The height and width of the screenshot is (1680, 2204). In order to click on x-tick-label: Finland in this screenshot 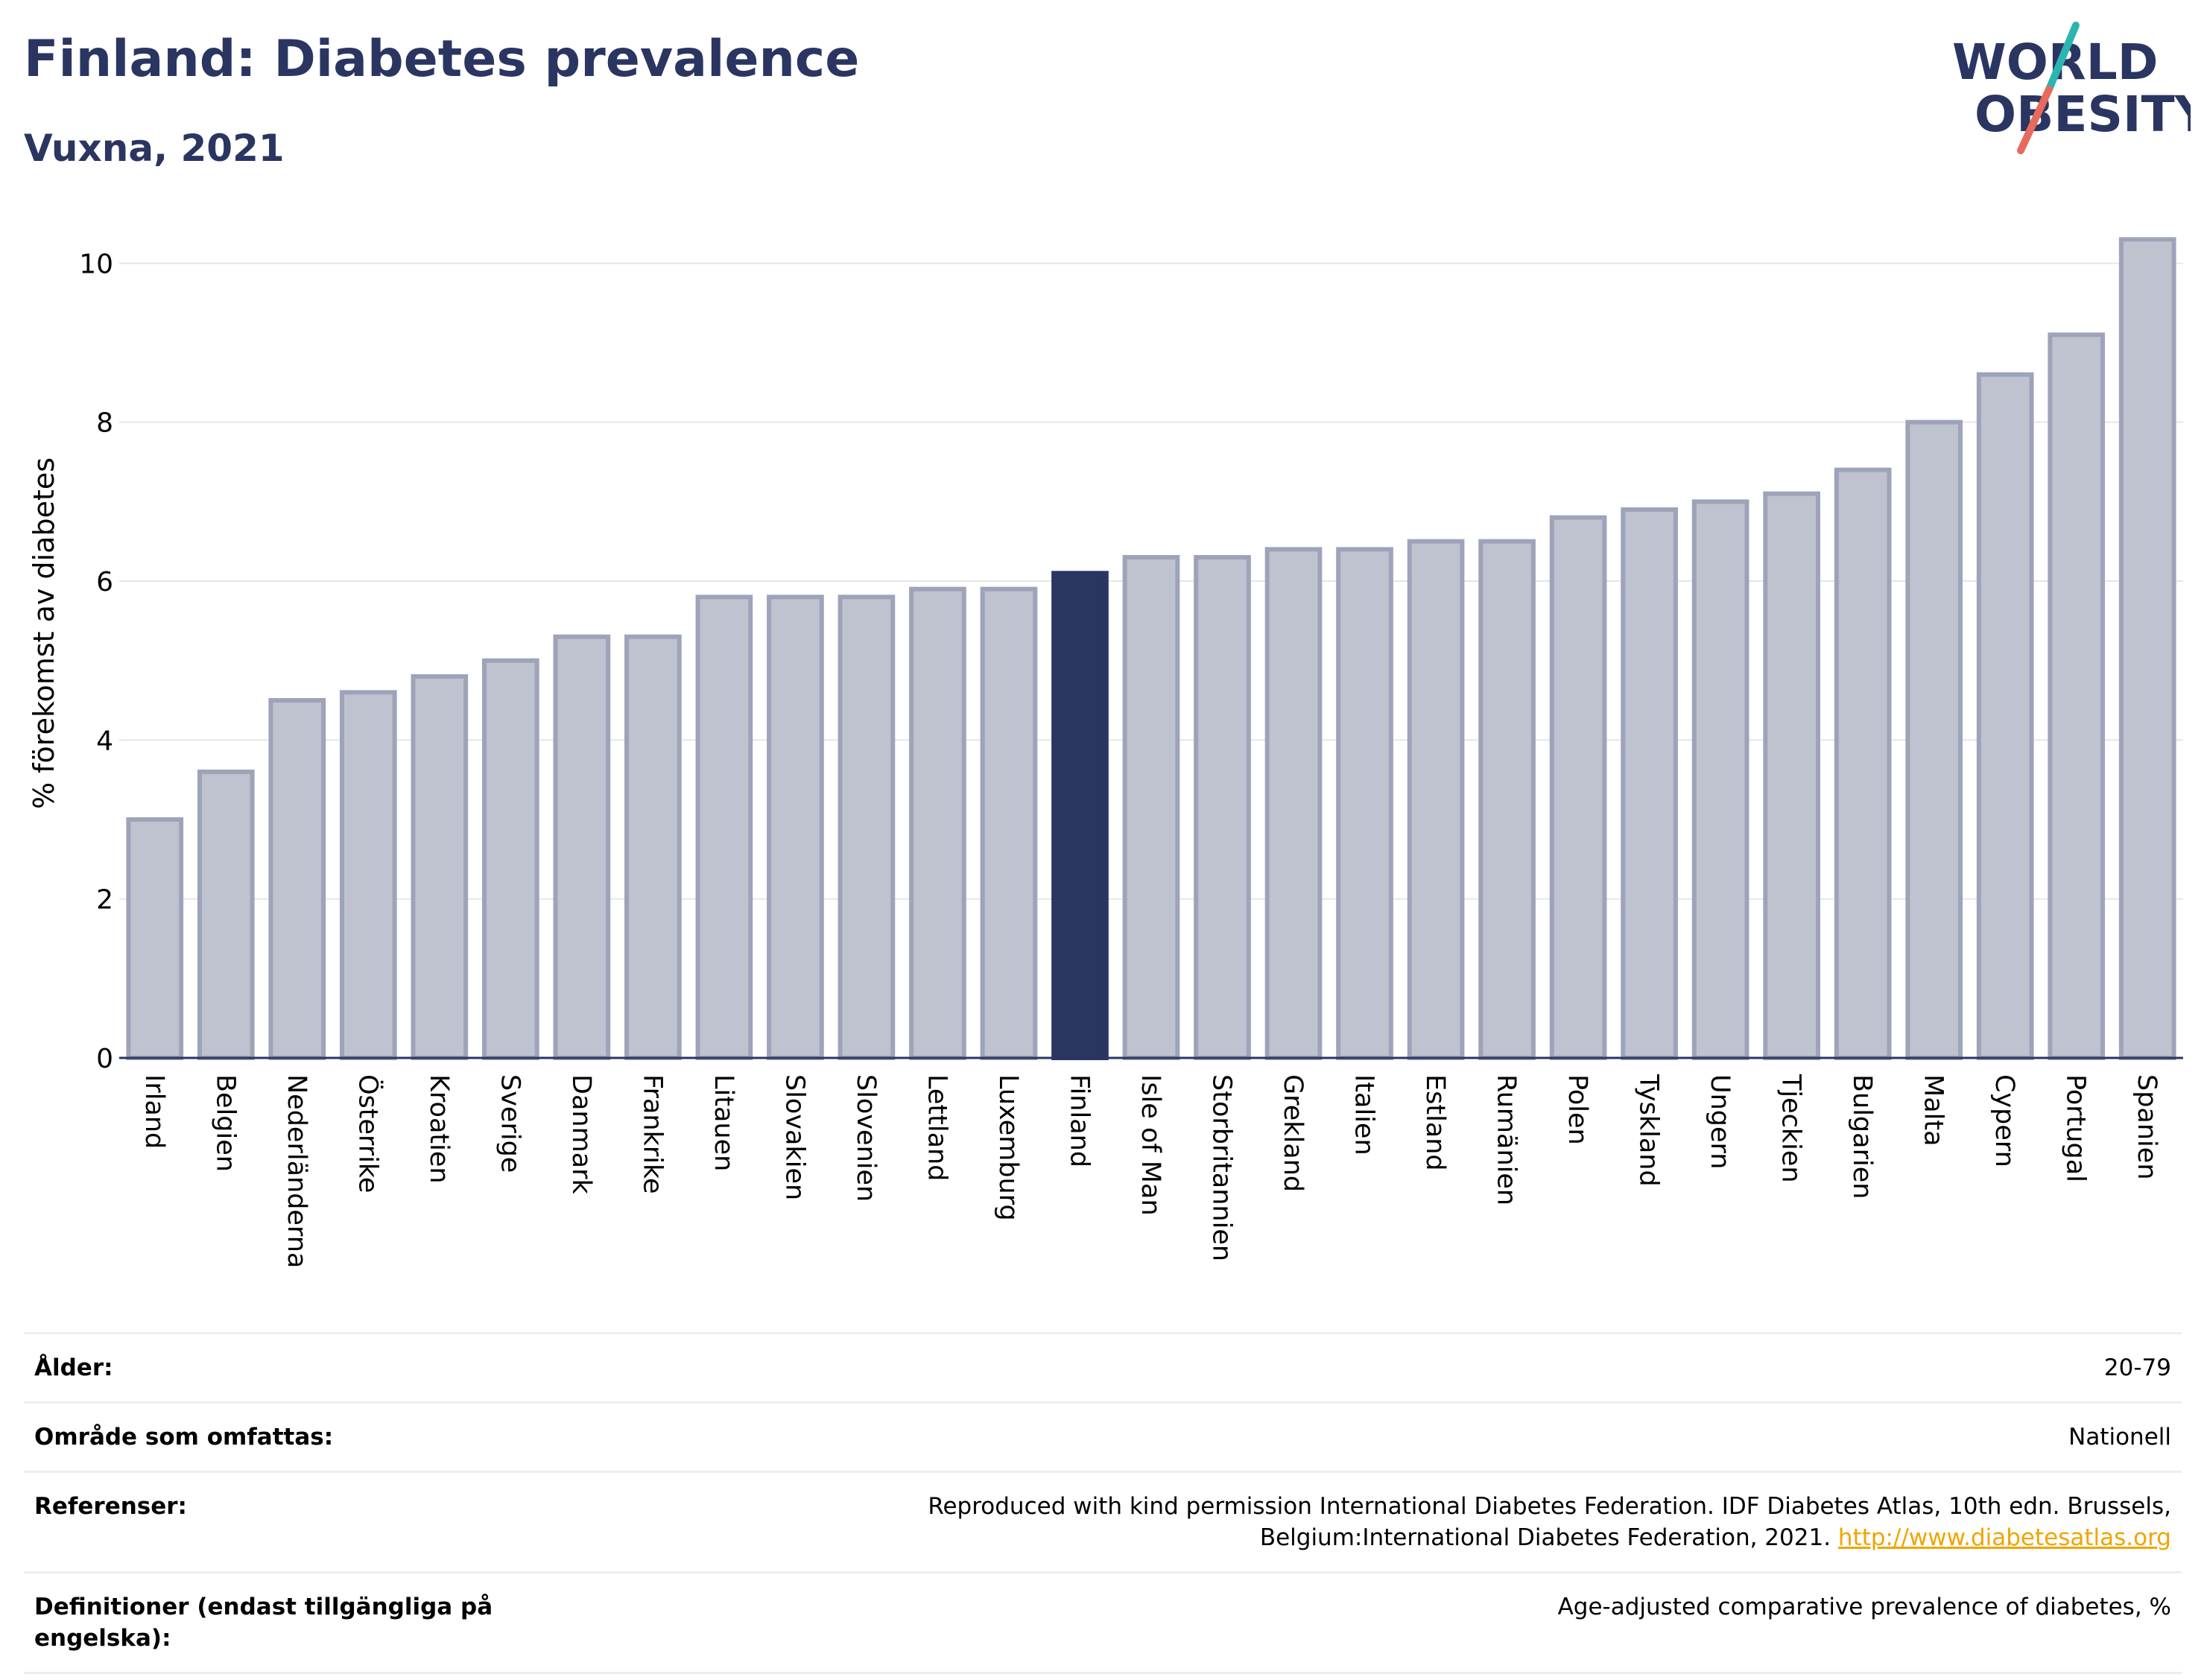, I will do `click(1079, 1120)`.